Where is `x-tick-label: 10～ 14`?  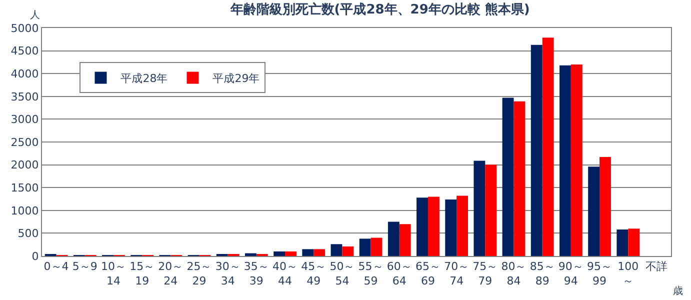 x-tick-label: 10～ 14 is located at coordinates (113, 274).